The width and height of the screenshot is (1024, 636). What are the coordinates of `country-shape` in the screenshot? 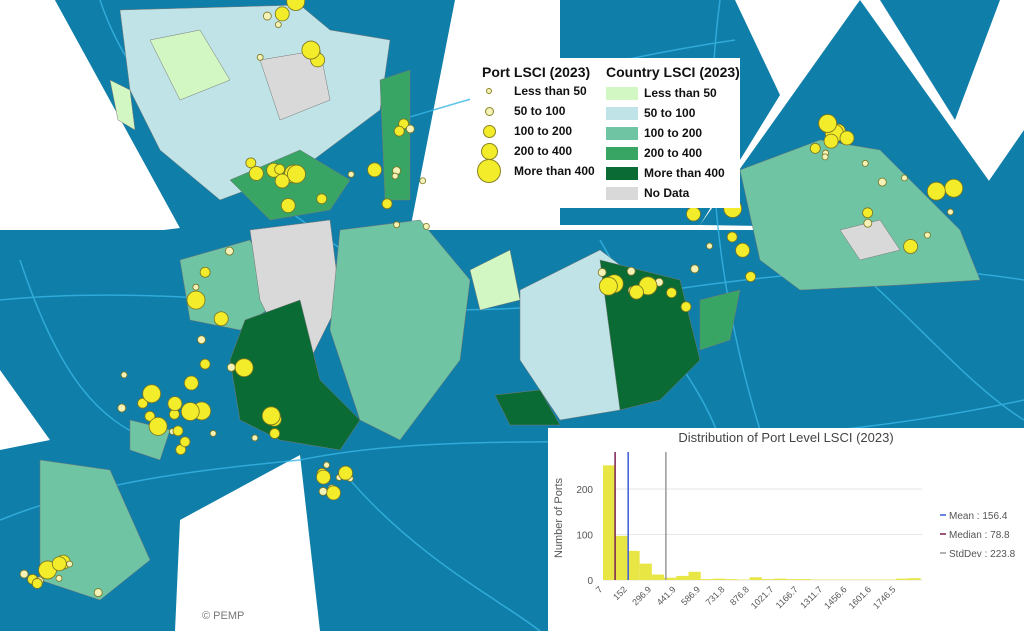 It's located at (395, 135).